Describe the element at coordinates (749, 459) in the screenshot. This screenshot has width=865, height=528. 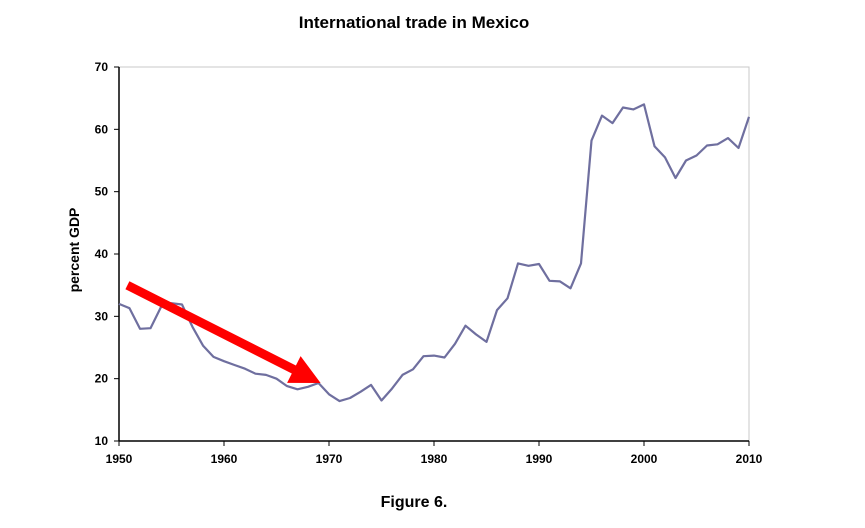
I see `x-tick-label: 2010` at that location.